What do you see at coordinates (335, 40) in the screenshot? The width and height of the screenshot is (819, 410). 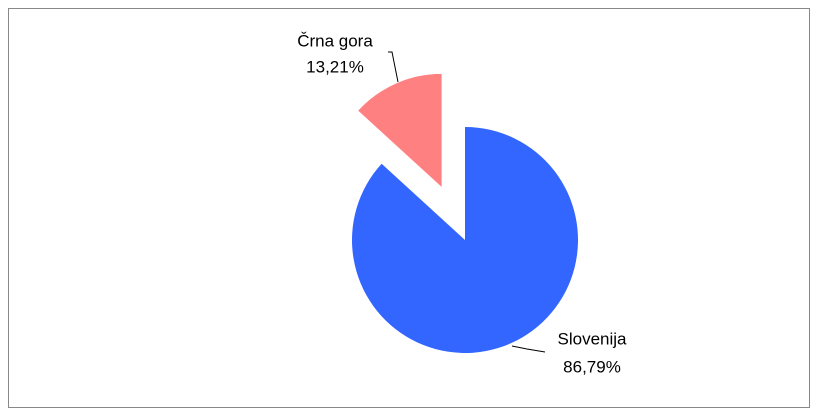 I see `slice-label: Črna gora` at bounding box center [335, 40].